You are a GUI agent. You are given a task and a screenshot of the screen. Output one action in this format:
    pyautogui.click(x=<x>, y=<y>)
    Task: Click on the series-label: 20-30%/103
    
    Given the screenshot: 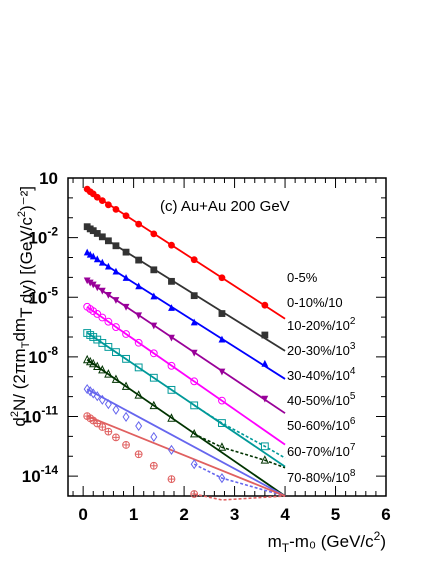 What is the action you would take?
    pyautogui.click(x=321, y=349)
    